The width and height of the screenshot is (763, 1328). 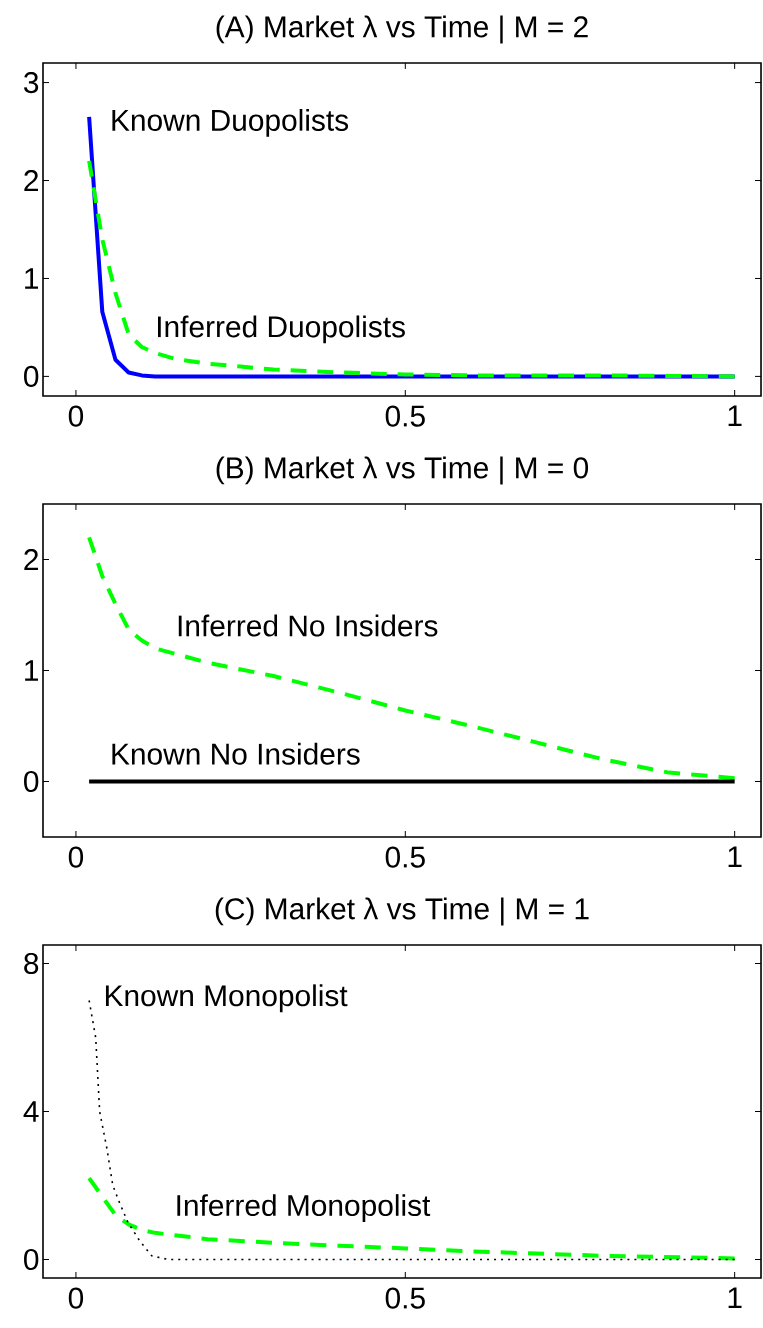 What do you see at coordinates (304, 1208) in the screenshot?
I see `annotation: Inferred Monopolist` at bounding box center [304, 1208].